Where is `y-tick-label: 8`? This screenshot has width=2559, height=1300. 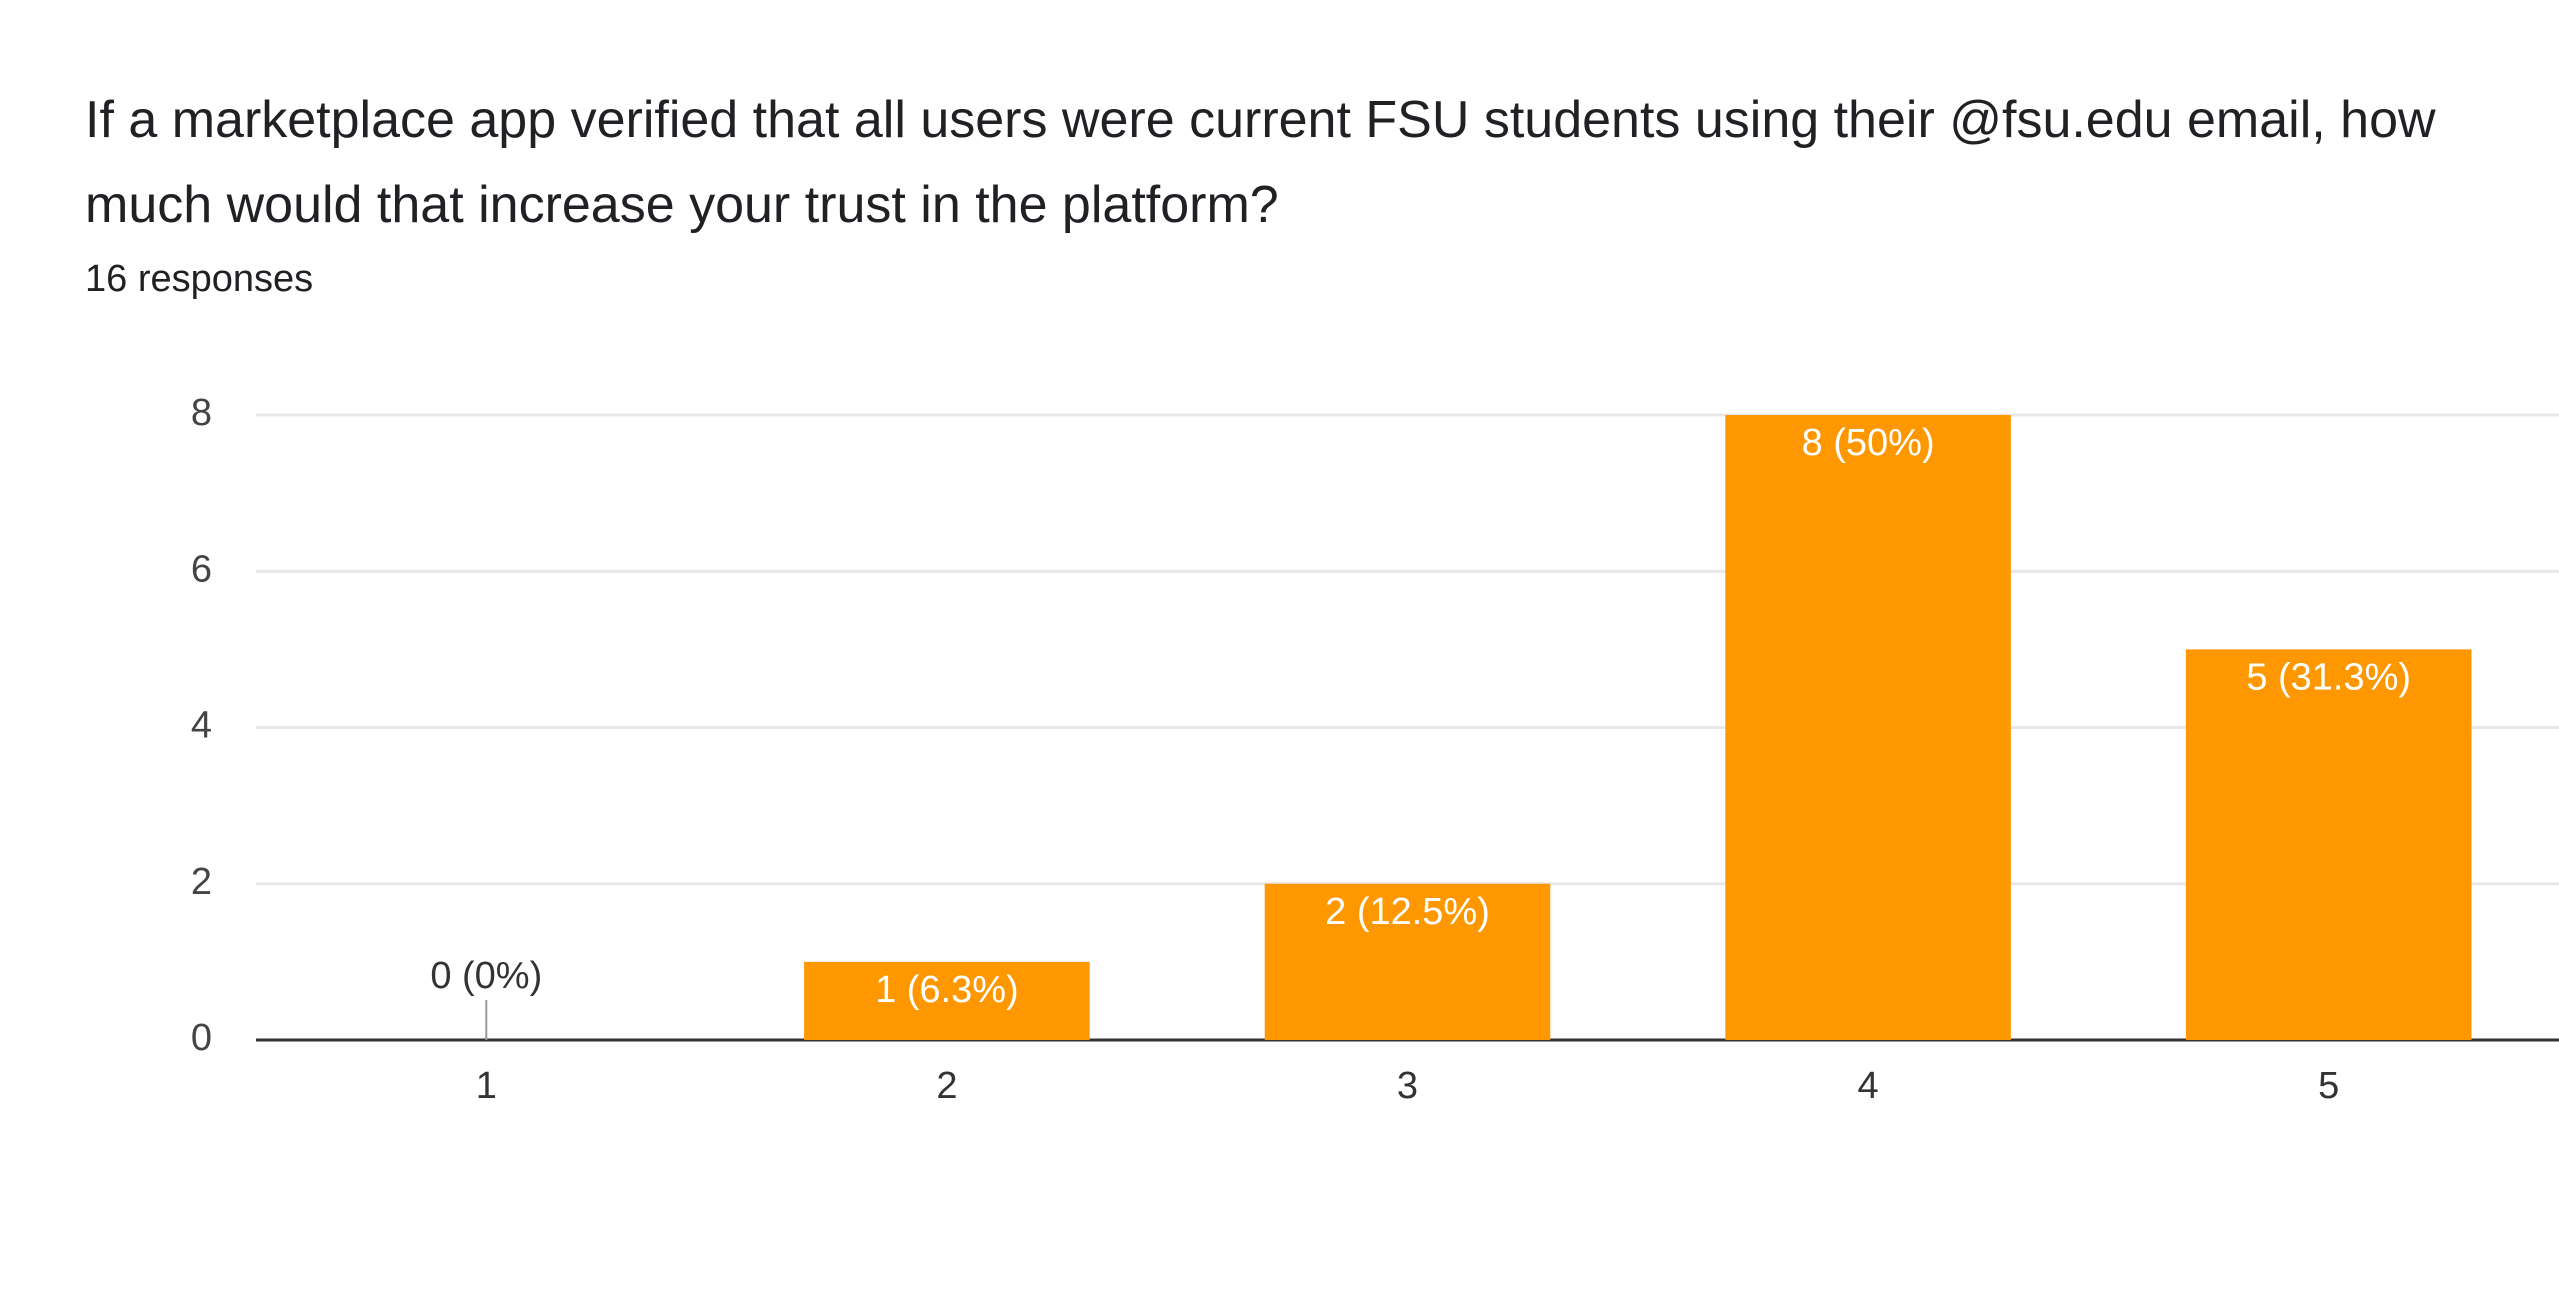
y-tick-label: 8 is located at coordinates (201, 413).